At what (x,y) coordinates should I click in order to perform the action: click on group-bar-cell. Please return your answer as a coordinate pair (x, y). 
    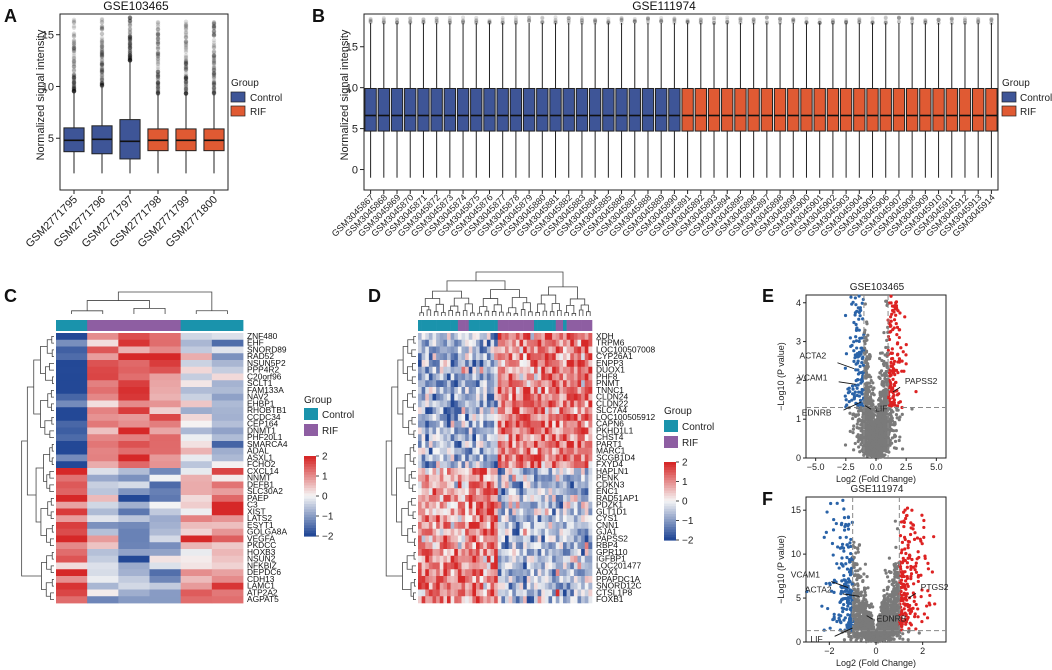
    Looking at the image, I should click on (492, 325).